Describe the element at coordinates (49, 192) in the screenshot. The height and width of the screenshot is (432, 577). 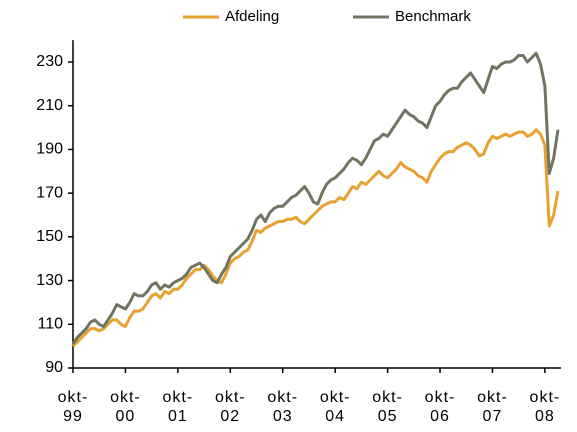
I see `y-tick-label: 170` at that location.